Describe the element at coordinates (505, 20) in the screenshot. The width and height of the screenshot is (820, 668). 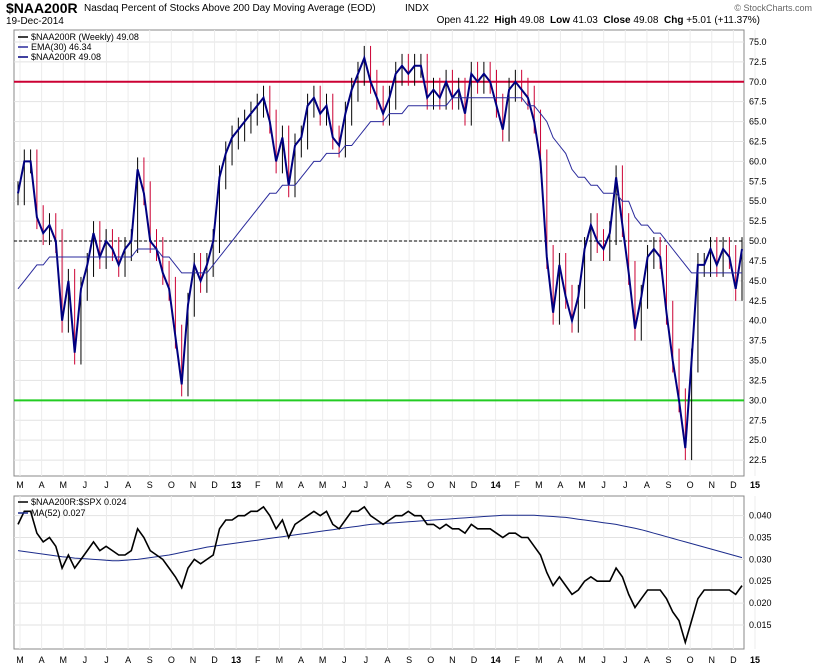
I see `high-label: High` at that location.